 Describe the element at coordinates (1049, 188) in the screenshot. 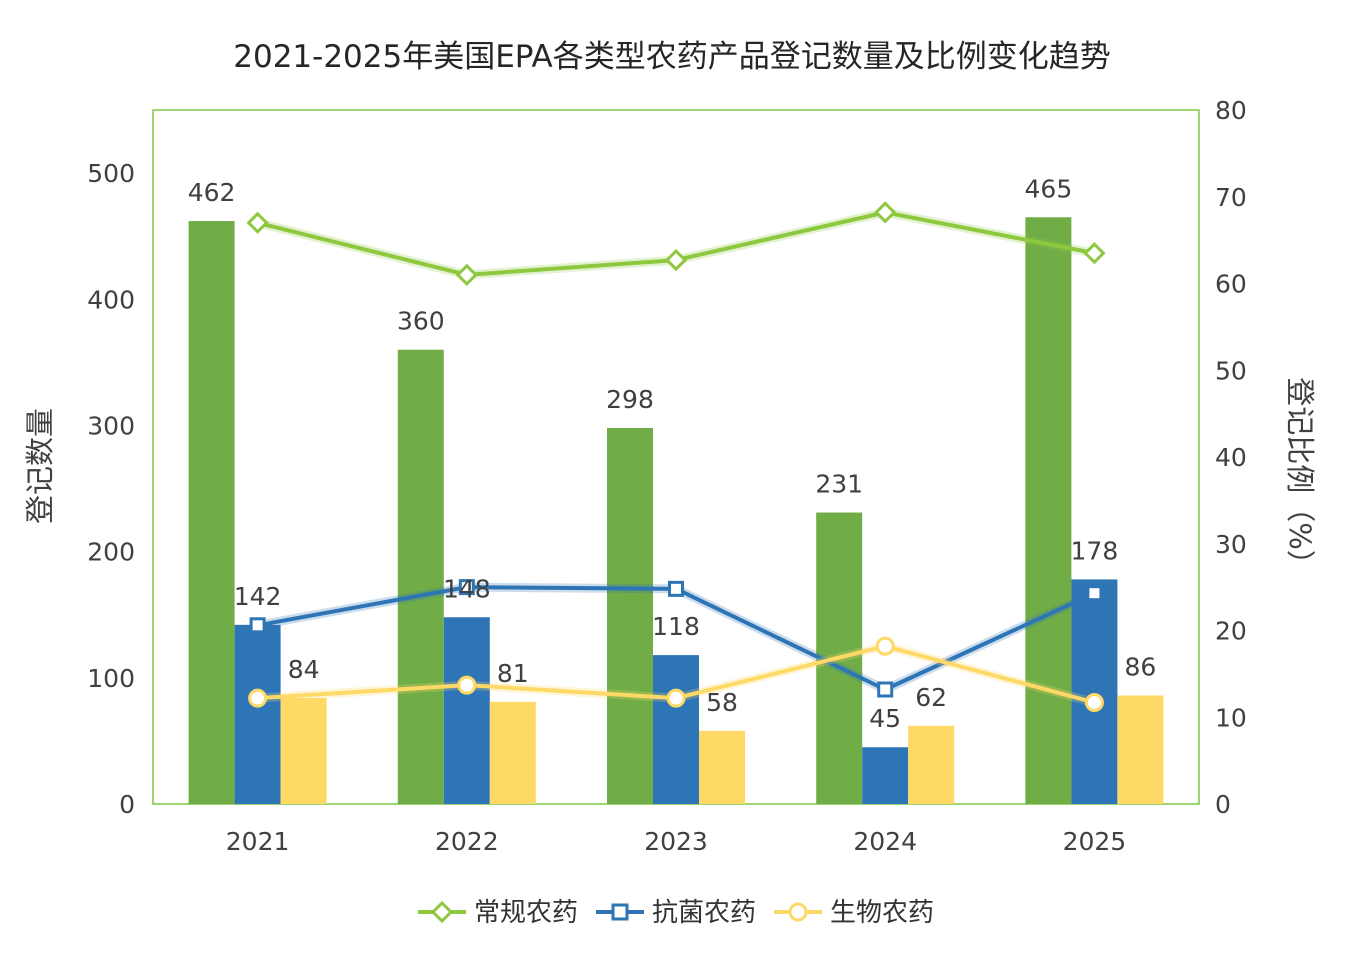

I see `bar-value-label: 465` at that location.